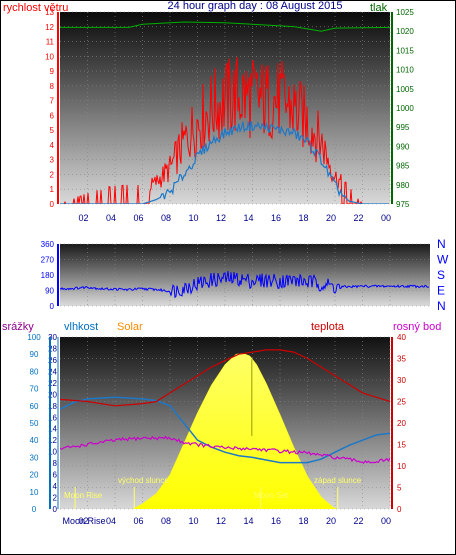  I want to click on rain-tick-label: 60, so click(34, 406).